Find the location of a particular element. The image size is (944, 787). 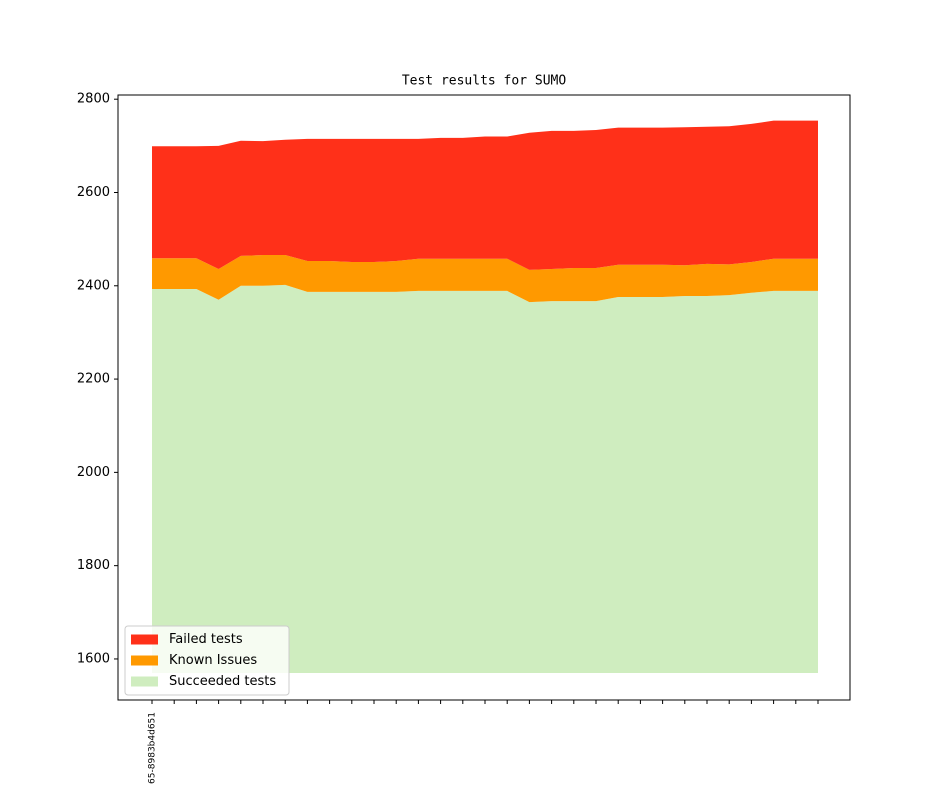

y-tick-label: 2400 is located at coordinates (93, 285).